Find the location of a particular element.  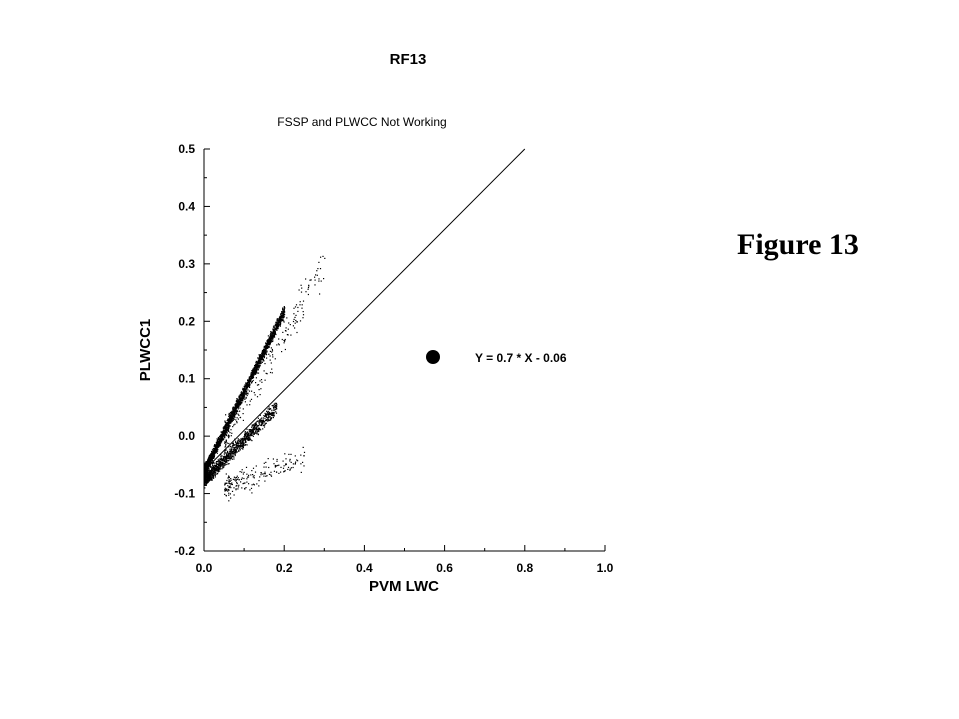

y-tick-label: 0.4 is located at coordinates (186, 206).